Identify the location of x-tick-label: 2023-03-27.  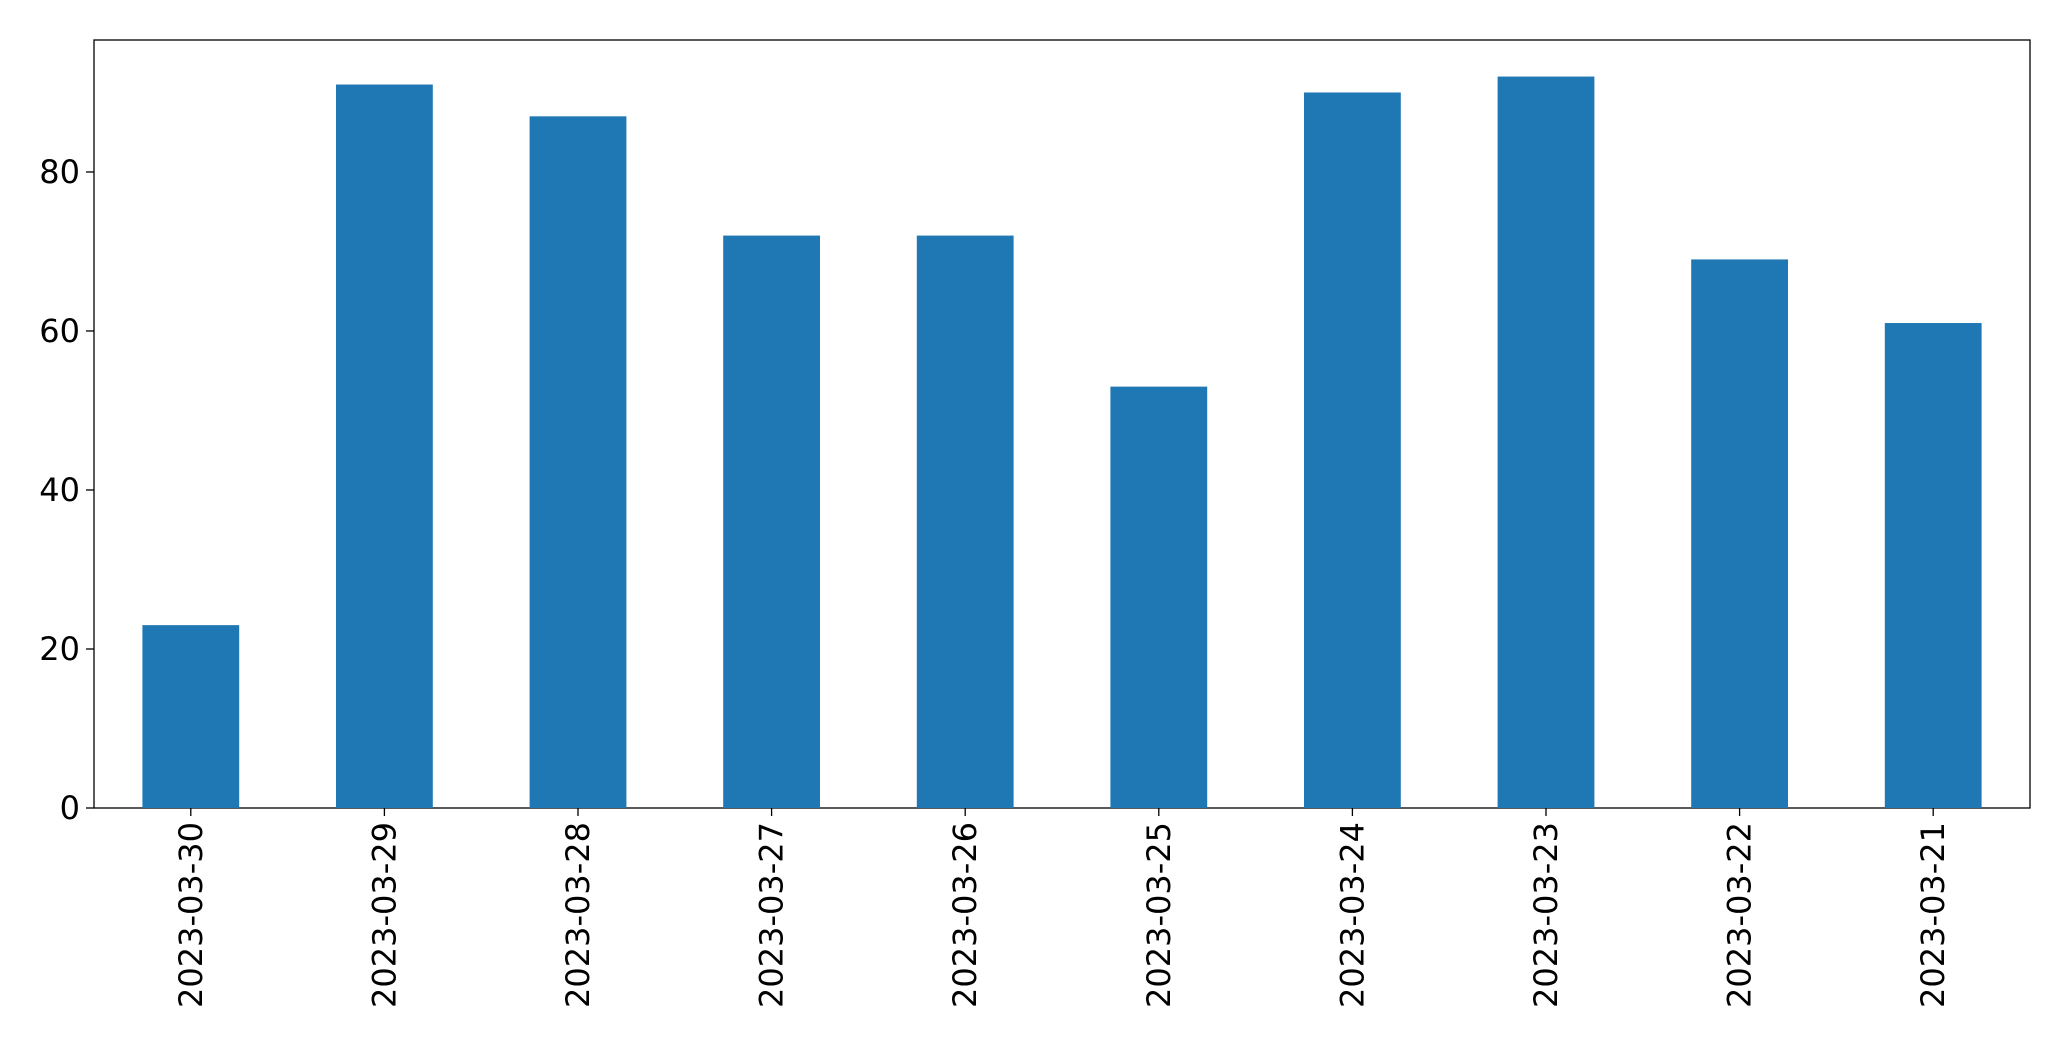
(772, 915).